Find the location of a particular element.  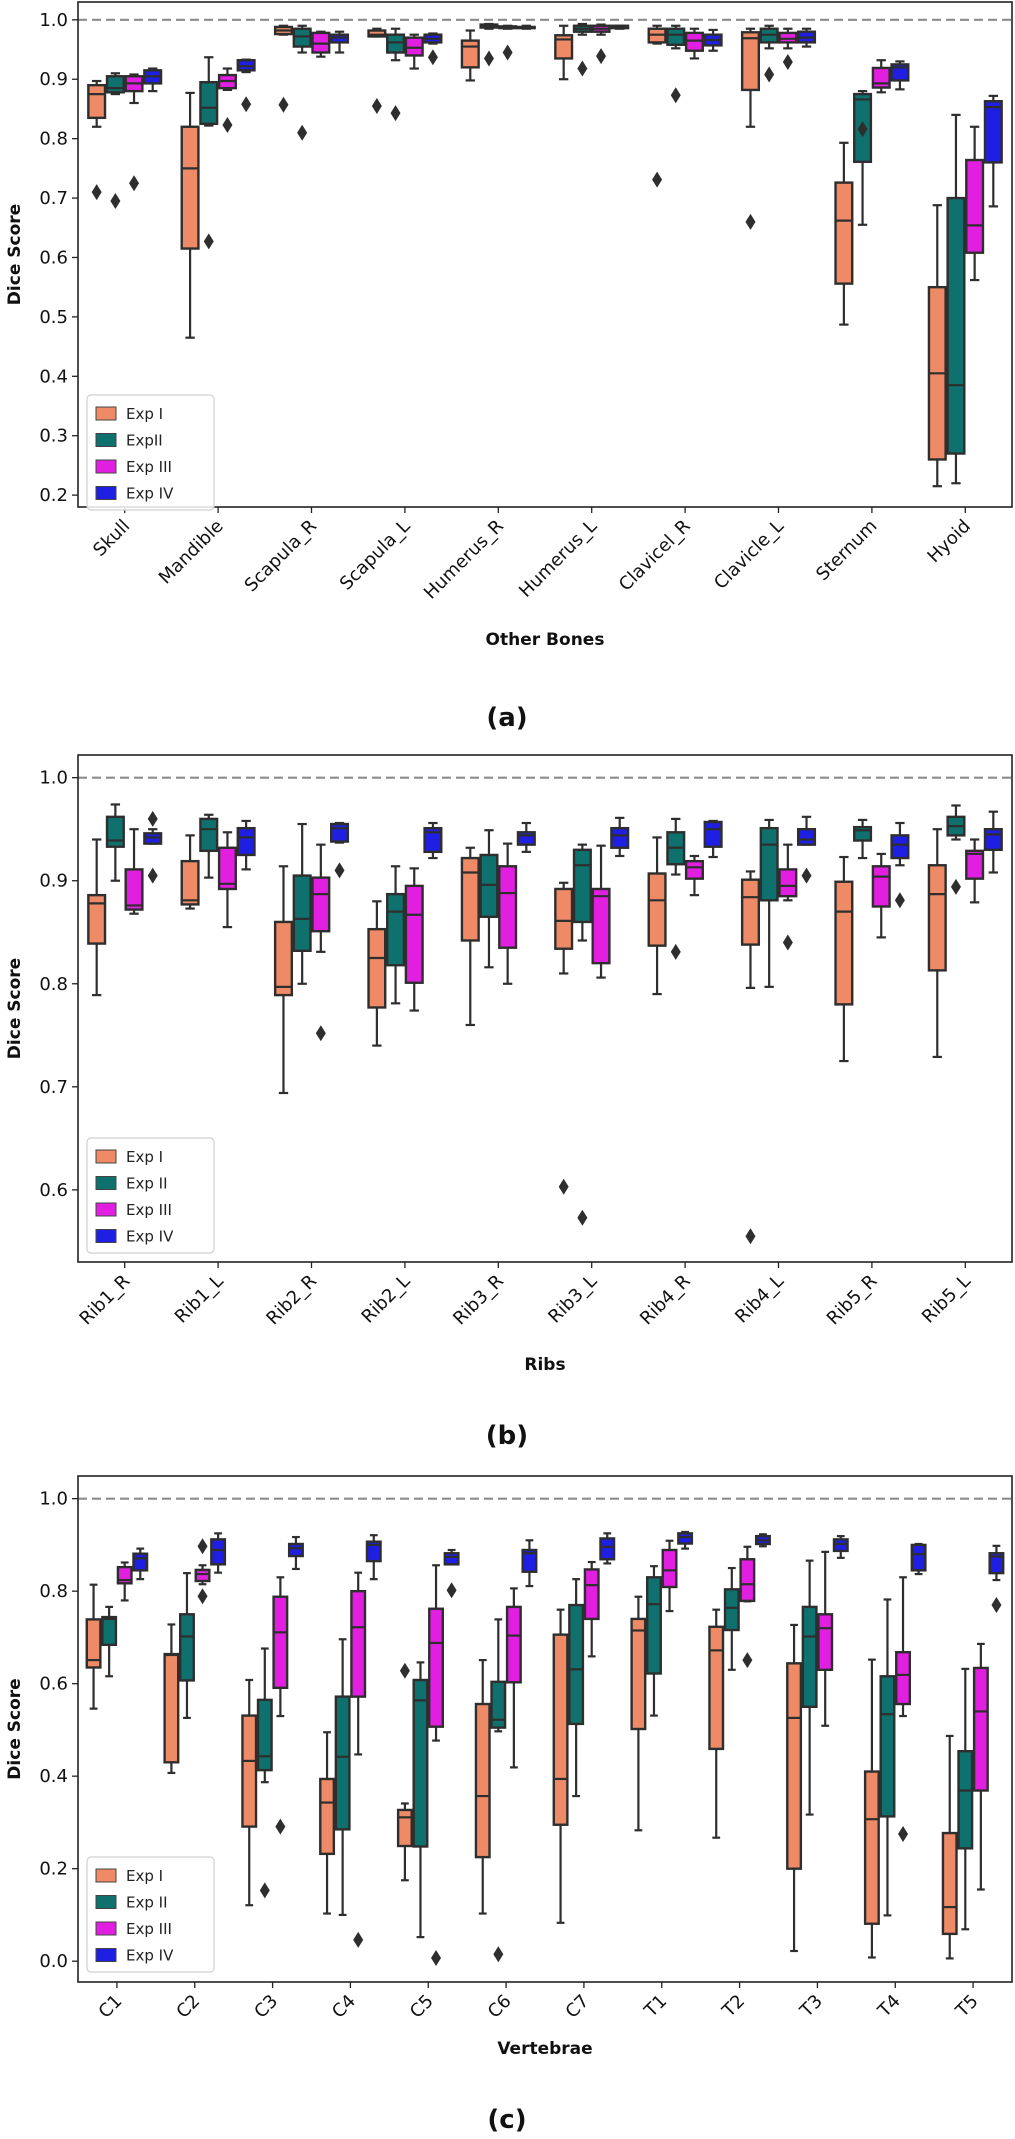

legend-label: Exp I is located at coordinates (144, 1876).